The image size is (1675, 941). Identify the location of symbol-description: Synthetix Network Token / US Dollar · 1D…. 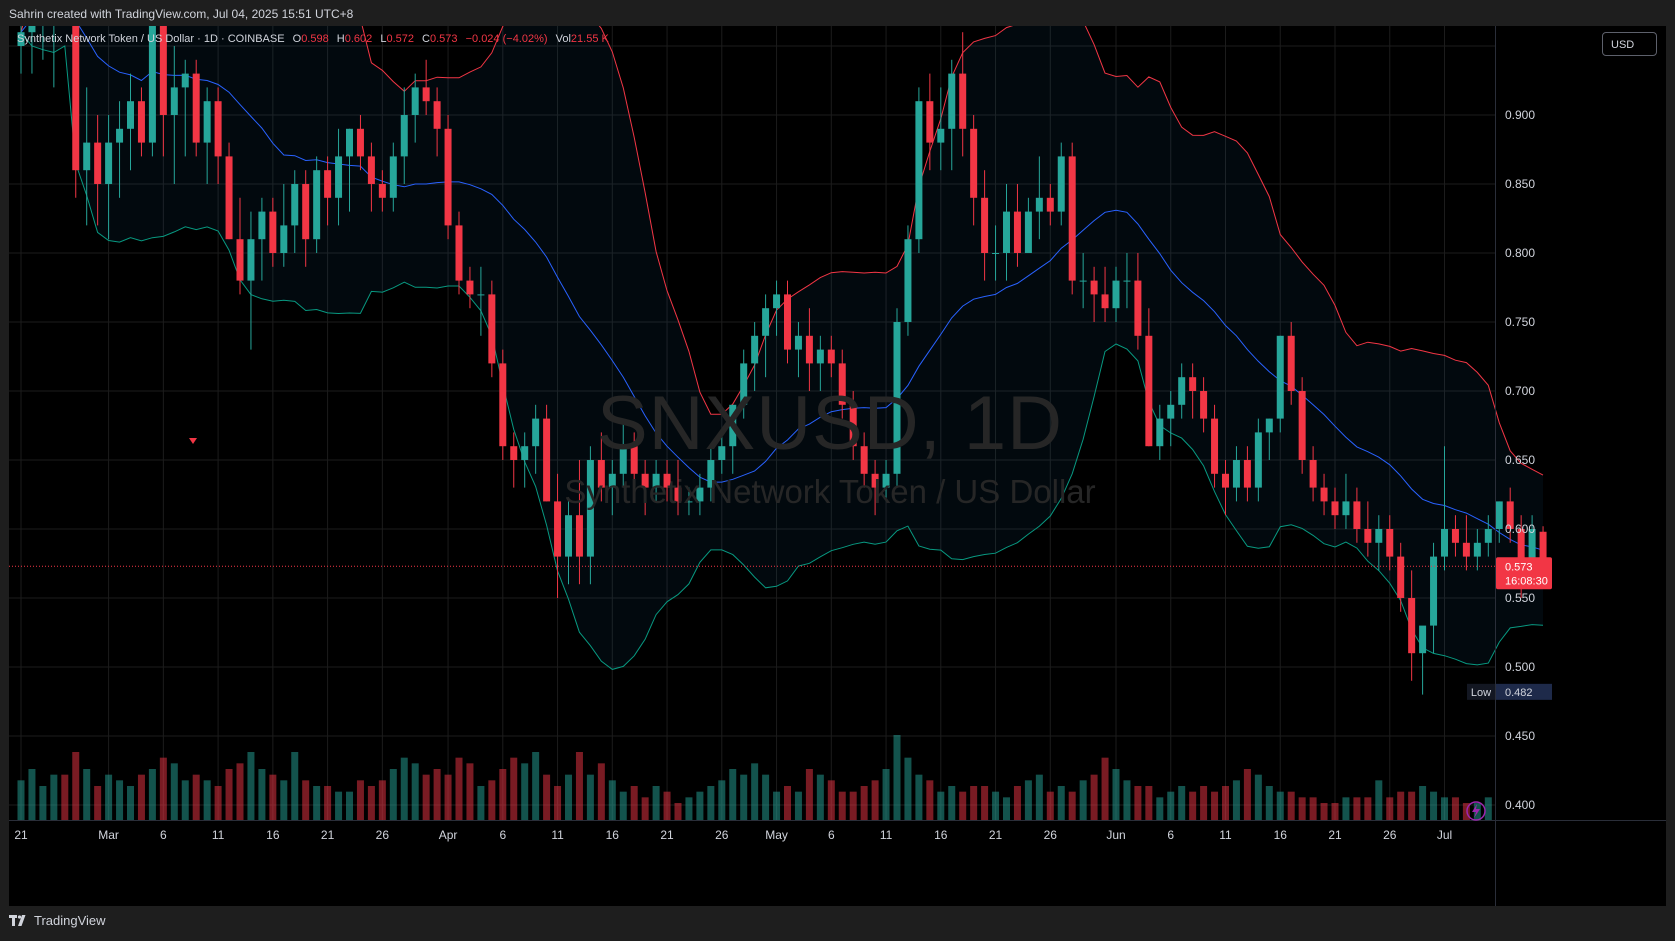
(151, 39).